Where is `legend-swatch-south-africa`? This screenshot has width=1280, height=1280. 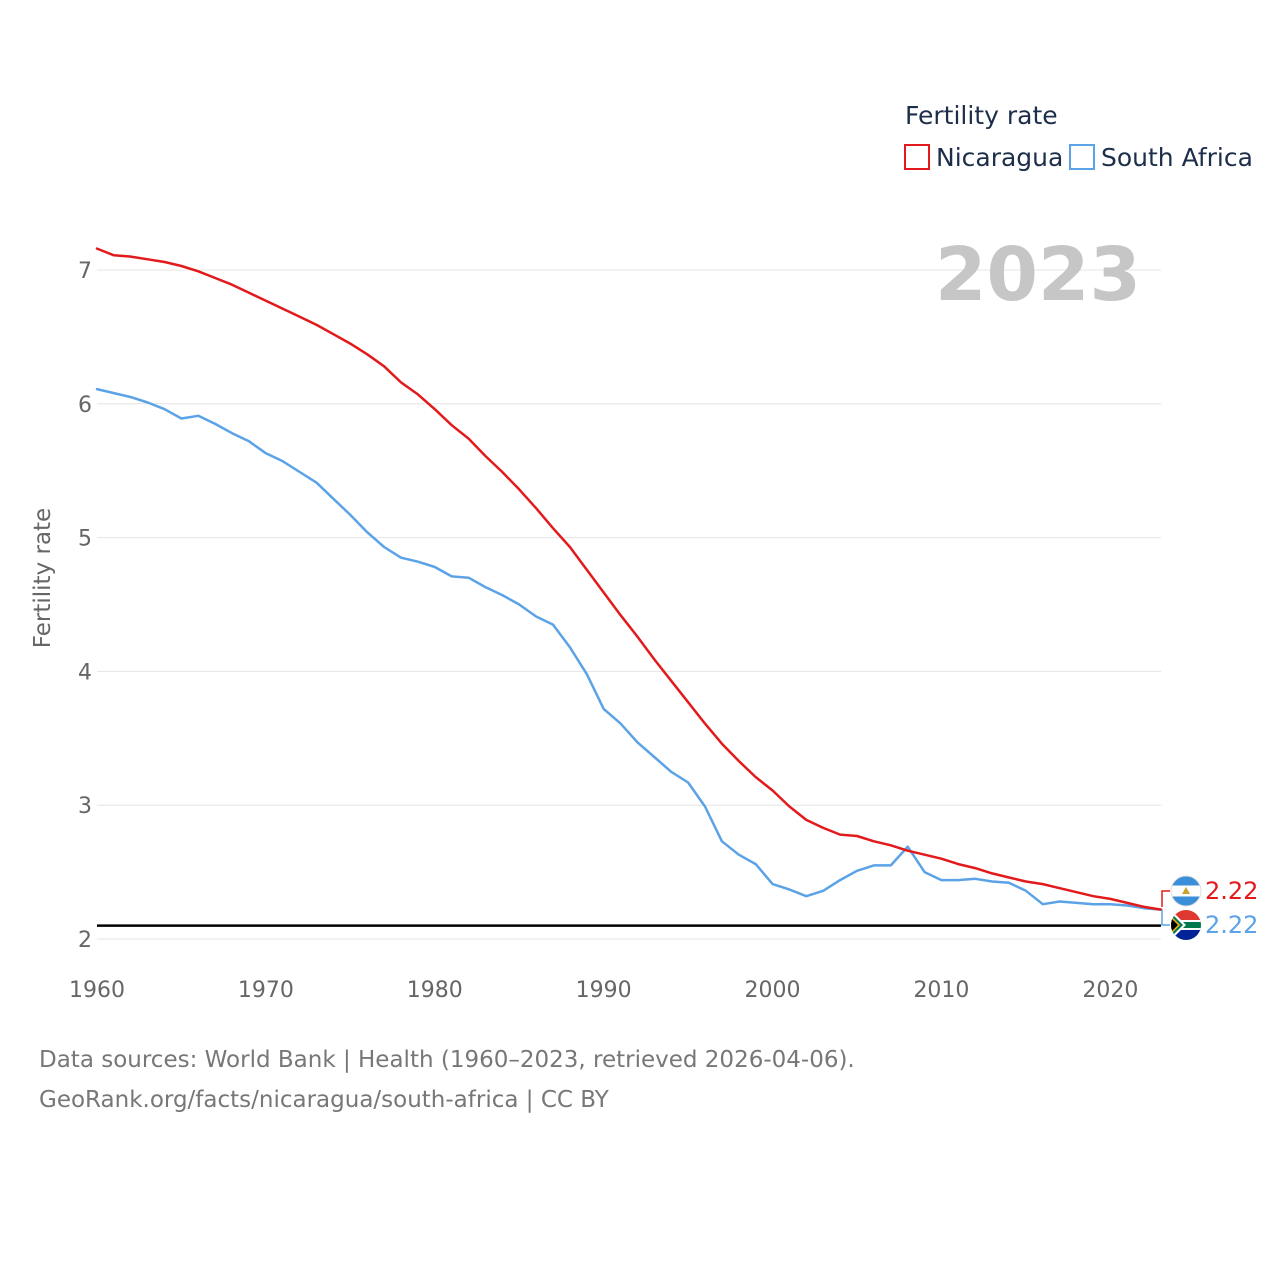
legend-swatch-south-africa is located at coordinates (1082, 157).